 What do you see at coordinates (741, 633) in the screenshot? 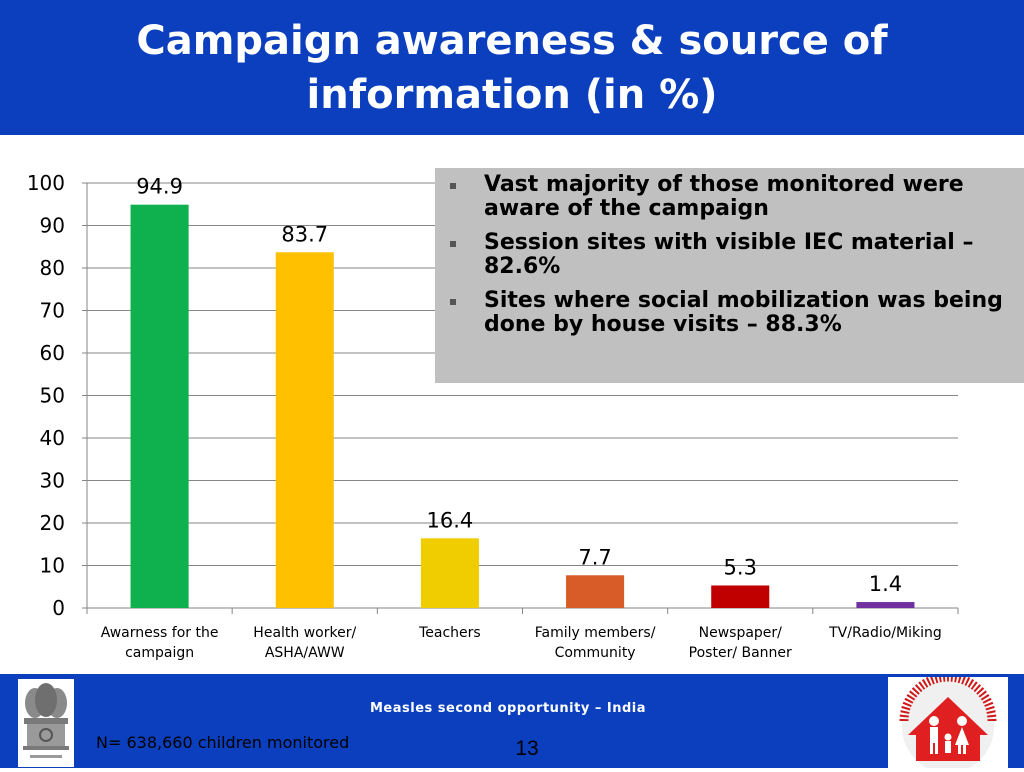
I see `x-tick-label-line: Newspaper/` at bounding box center [741, 633].